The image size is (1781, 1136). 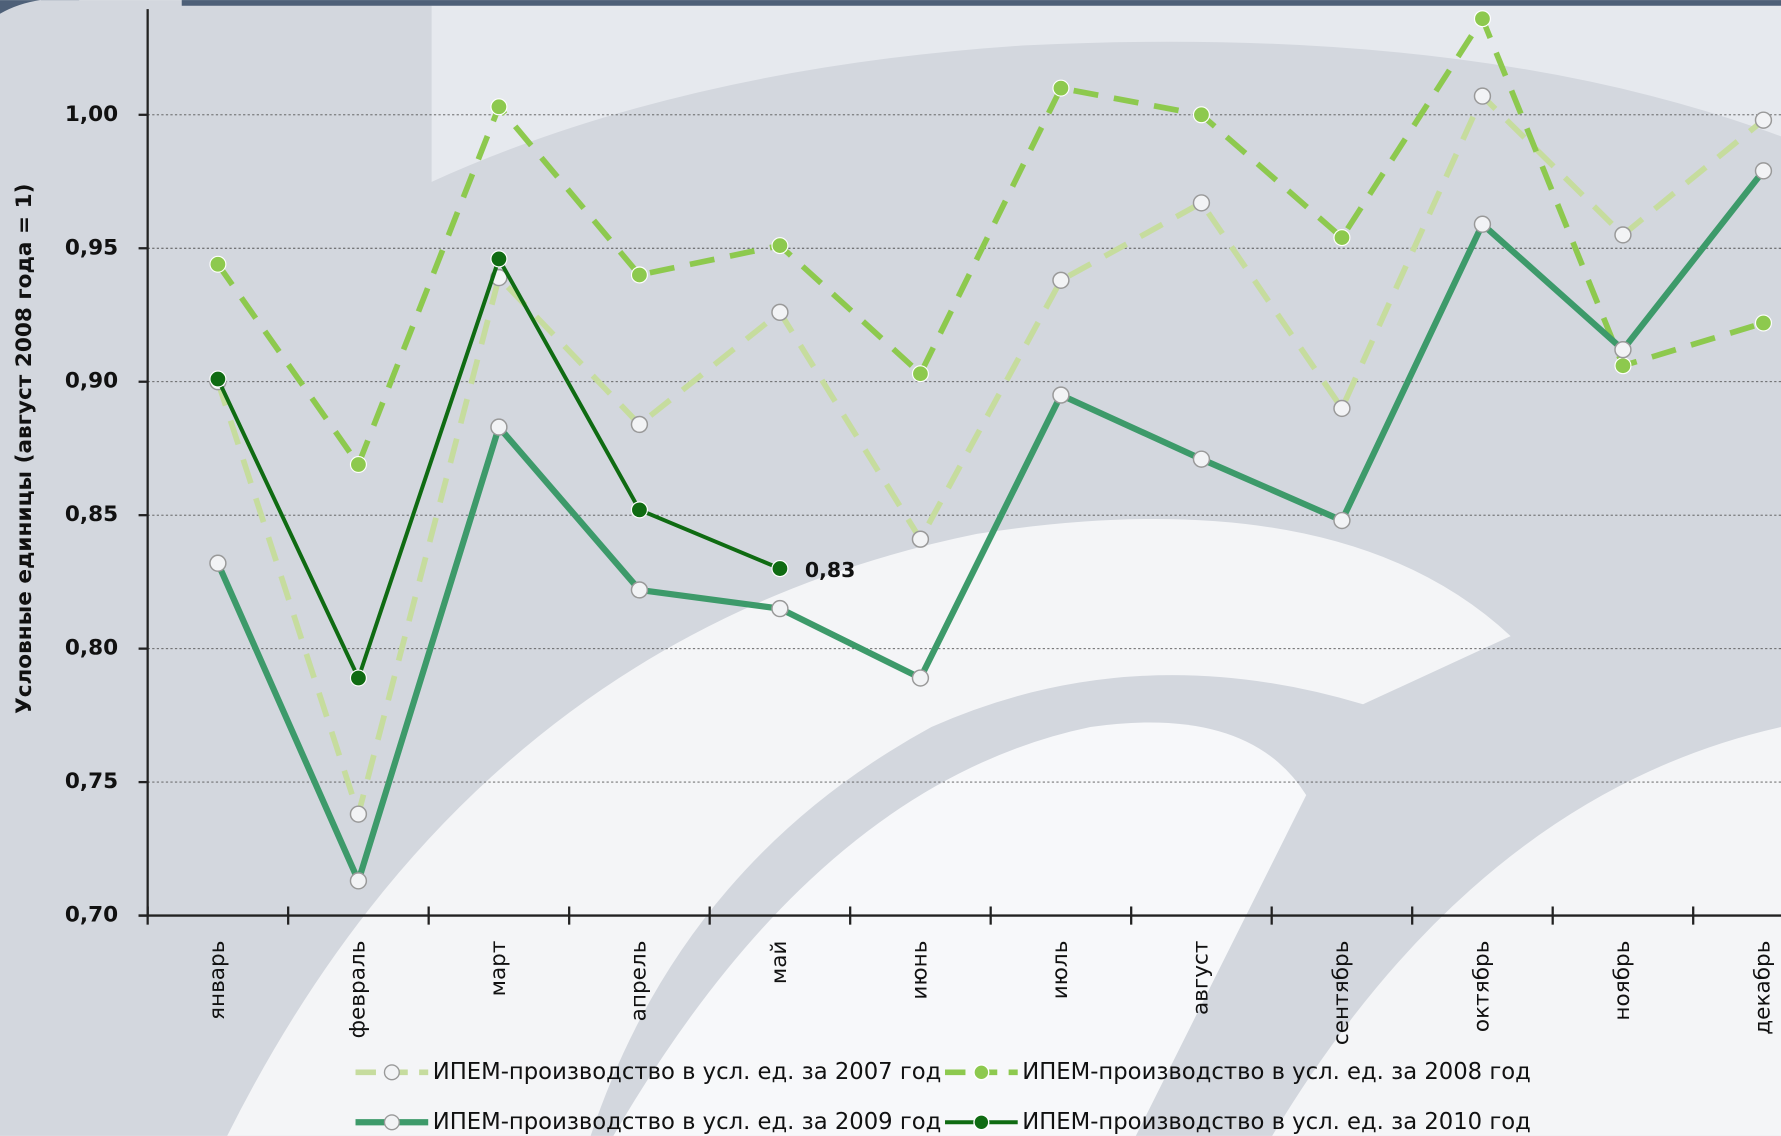 What do you see at coordinates (687, 1072) in the screenshot?
I see `legend-label: ИПЕМ-производство в усл. ед. за 2007 год` at bounding box center [687, 1072].